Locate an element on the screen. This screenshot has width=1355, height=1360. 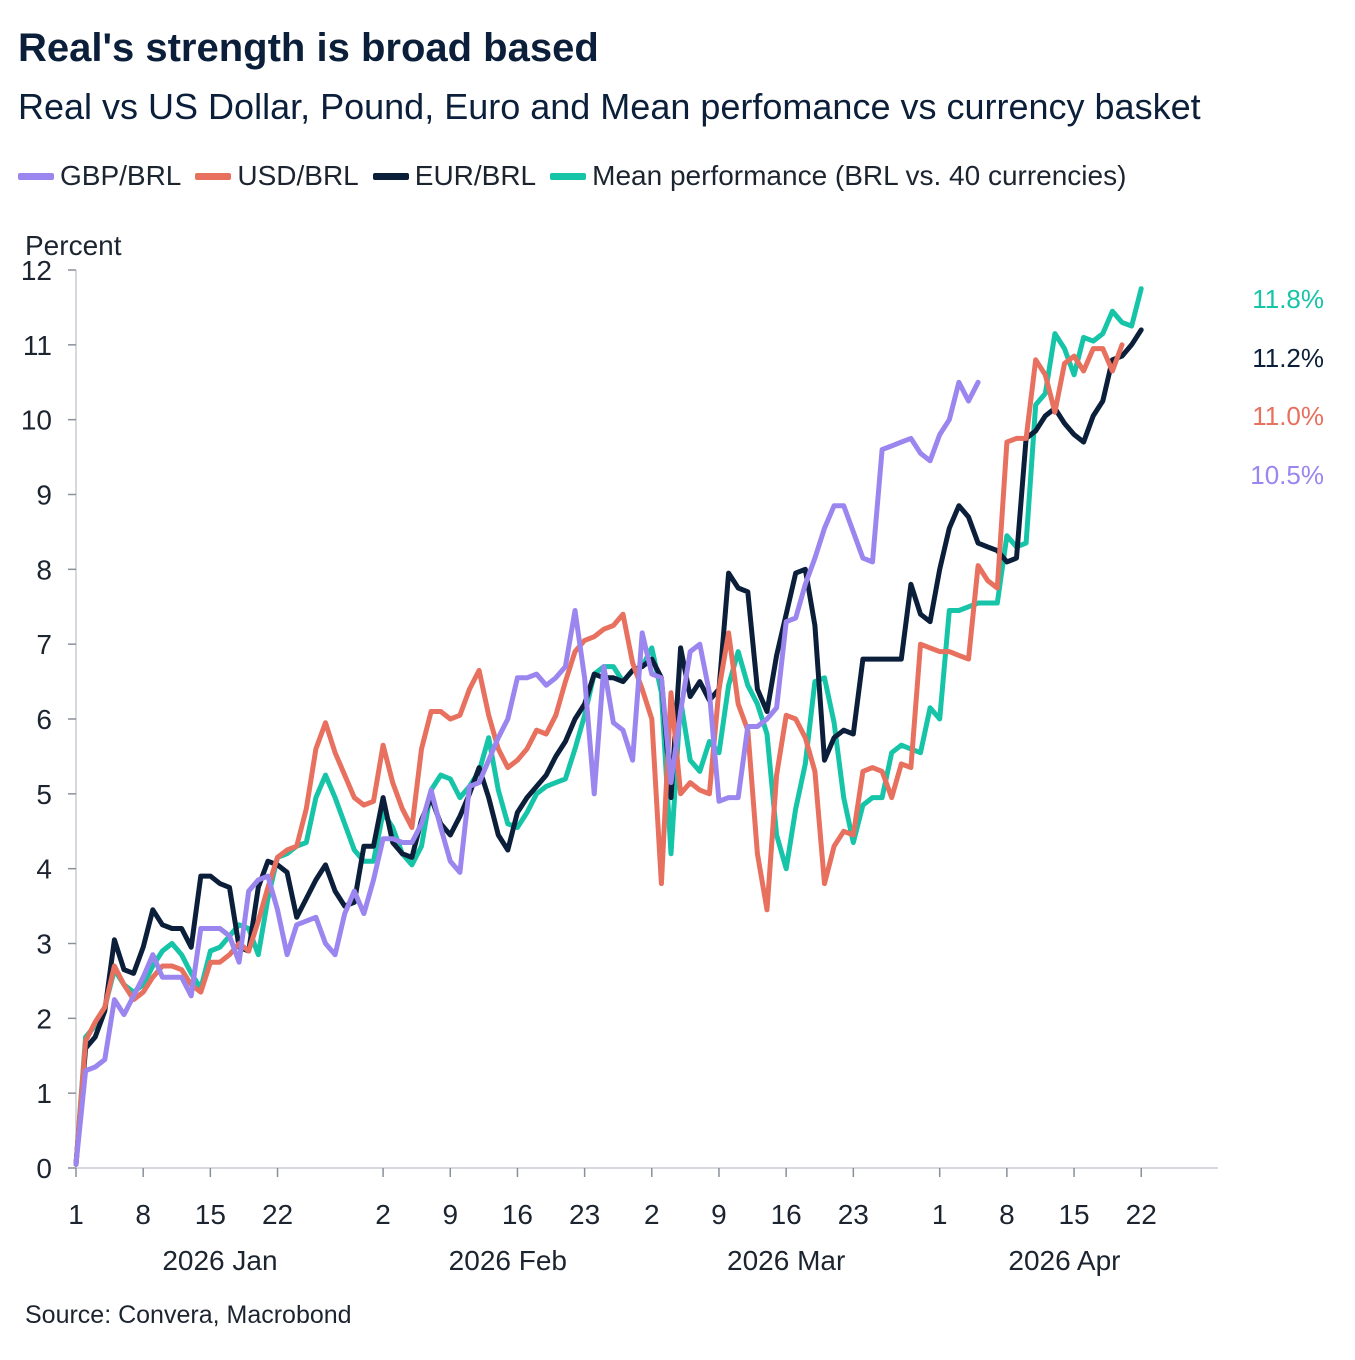
y-tick-label: 1 is located at coordinates (44, 1093).